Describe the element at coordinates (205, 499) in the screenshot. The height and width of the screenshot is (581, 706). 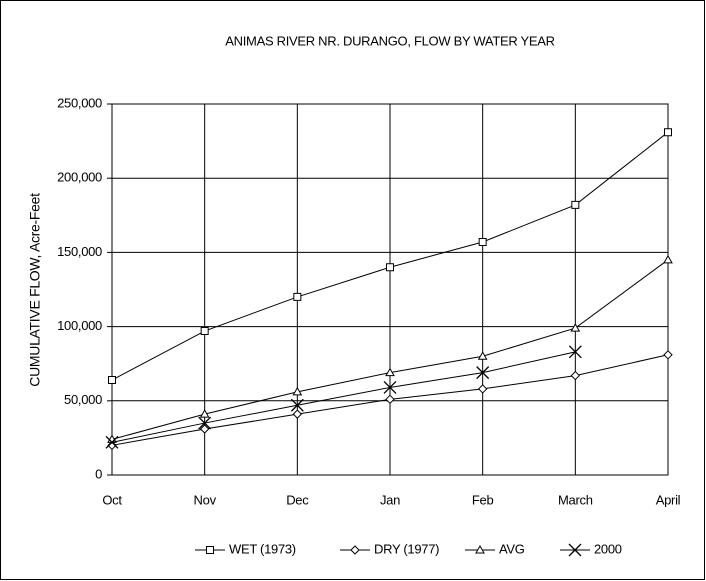
I see `x-tick-label: Nov` at that location.